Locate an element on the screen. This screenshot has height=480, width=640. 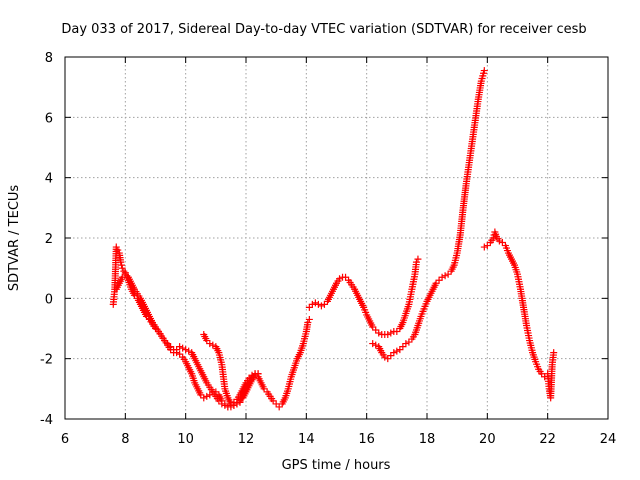
x-tick-label: 18 is located at coordinates (427, 439).